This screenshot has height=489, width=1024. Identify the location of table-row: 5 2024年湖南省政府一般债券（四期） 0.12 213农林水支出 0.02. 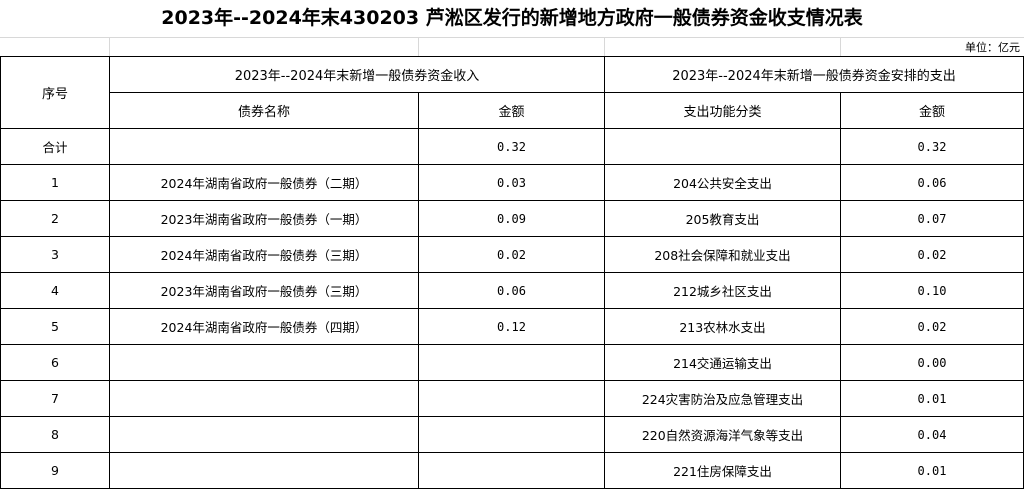
(512, 326).